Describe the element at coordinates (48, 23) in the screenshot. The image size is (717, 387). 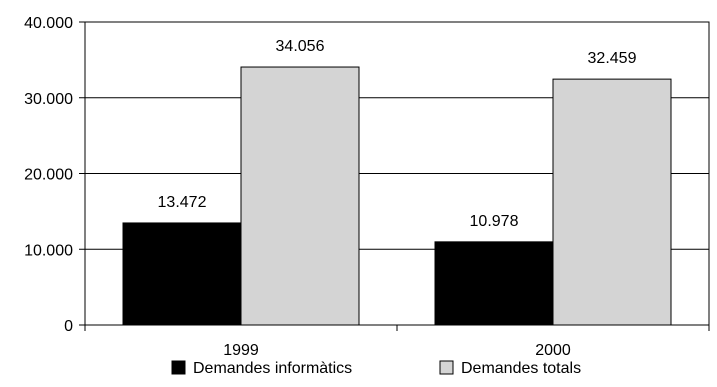
I see `y-tick-label: 40.000` at that location.